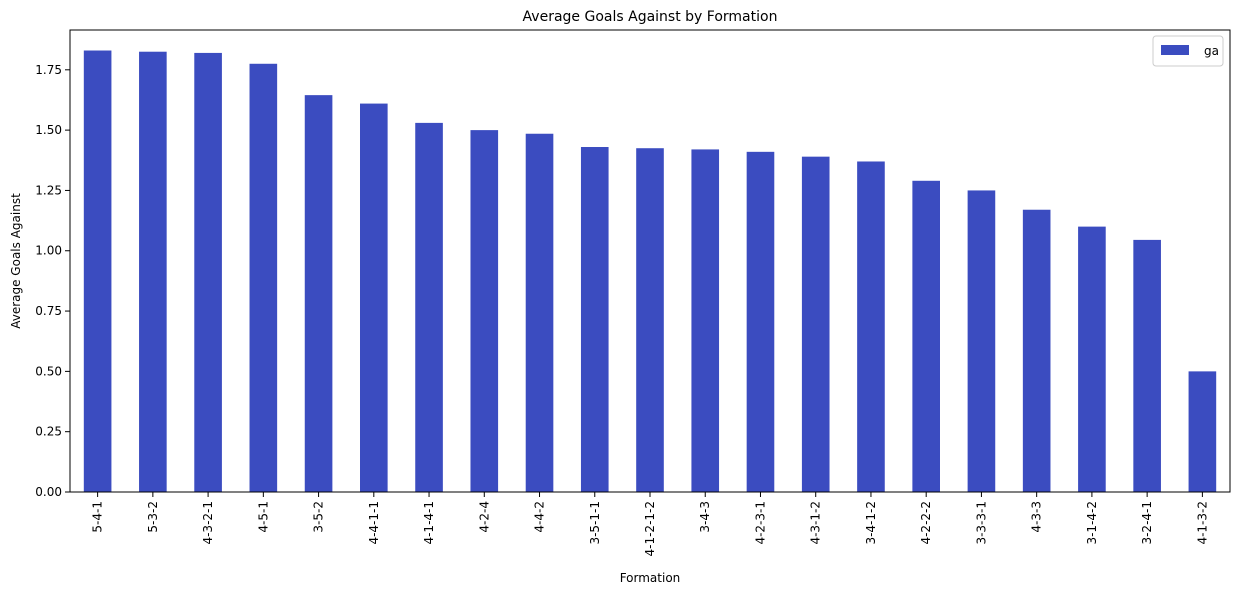 The width and height of the screenshot is (1242, 595). I want to click on y-tick-label: 0.75, so click(48, 311).